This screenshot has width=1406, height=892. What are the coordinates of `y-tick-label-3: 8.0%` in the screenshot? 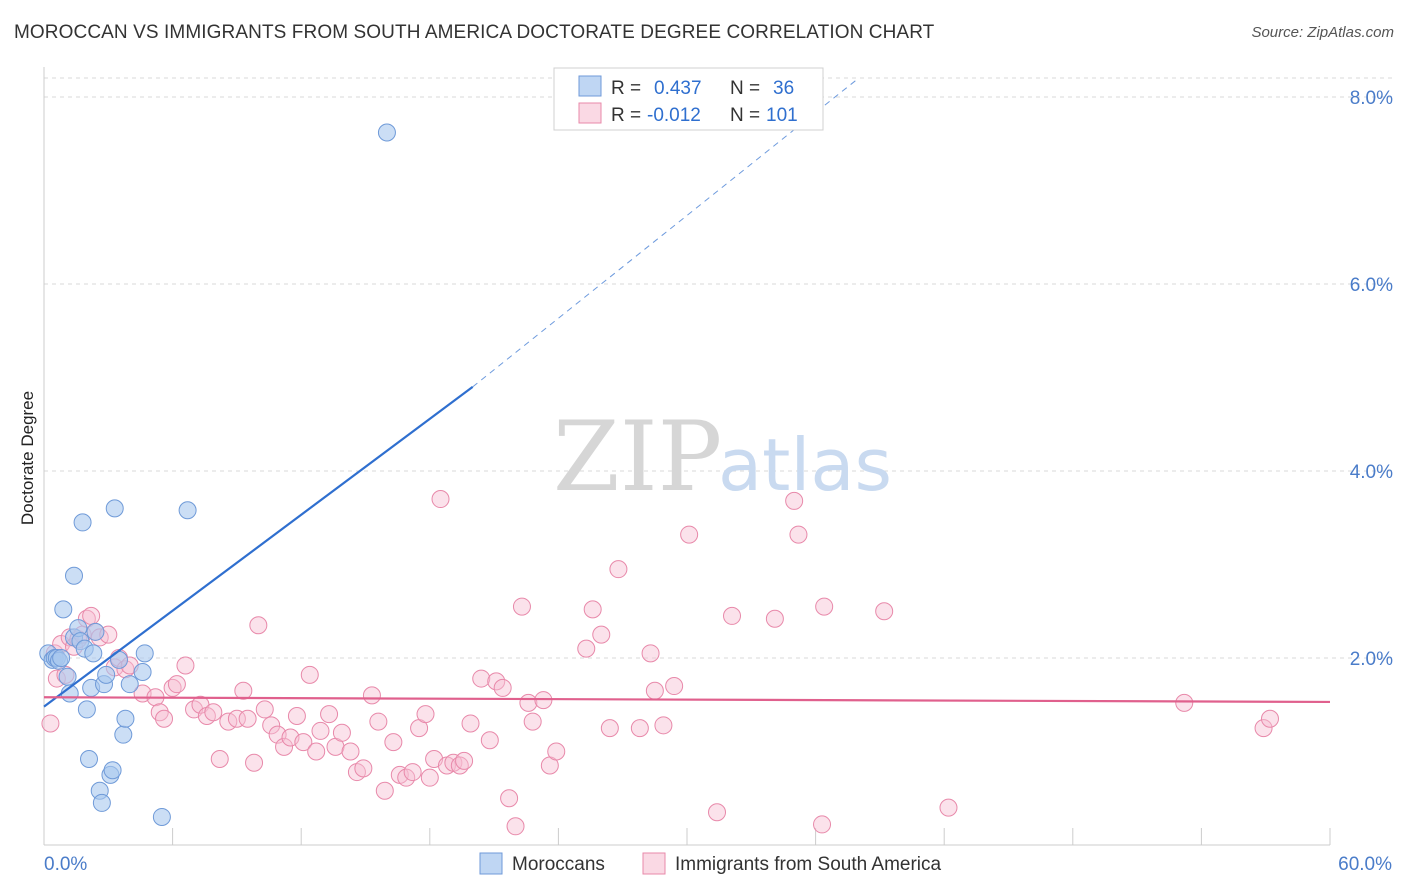 It's located at (1371, 98).